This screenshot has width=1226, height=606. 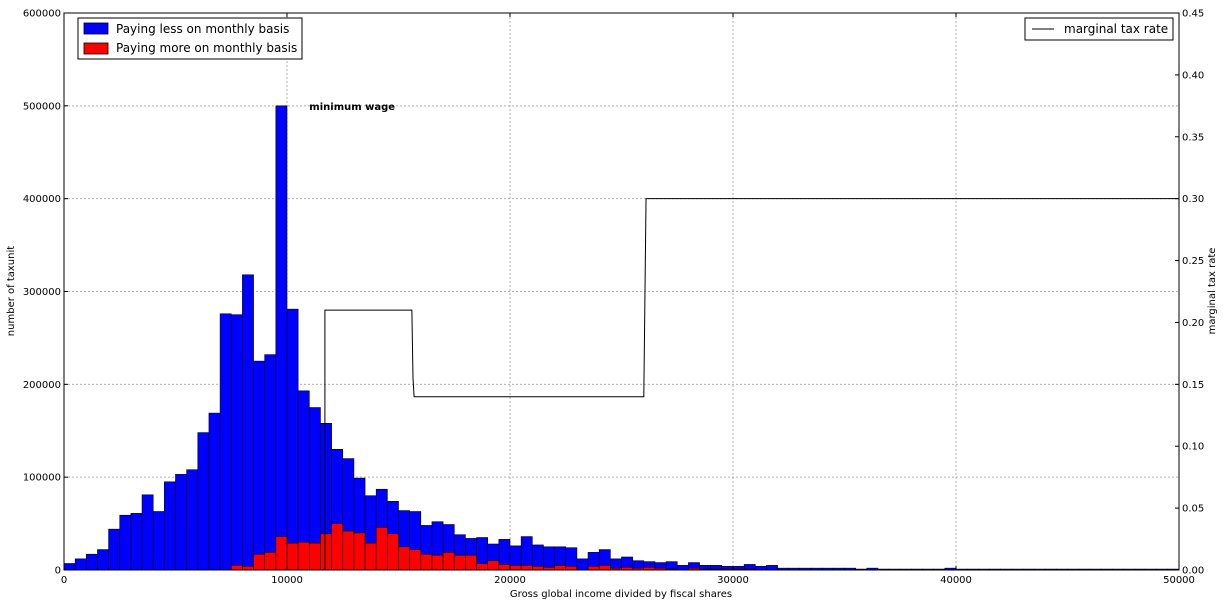 What do you see at coordinates (42, 478) in the screenshot?
I see `y-tick-label: 100000` at bounding box center [42, 478].